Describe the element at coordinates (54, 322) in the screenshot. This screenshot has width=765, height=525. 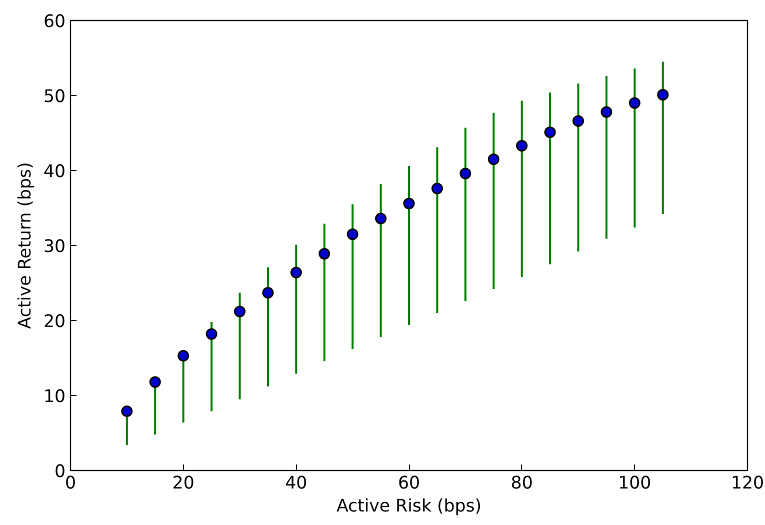
I see `y-tick-label: 20` at that location.